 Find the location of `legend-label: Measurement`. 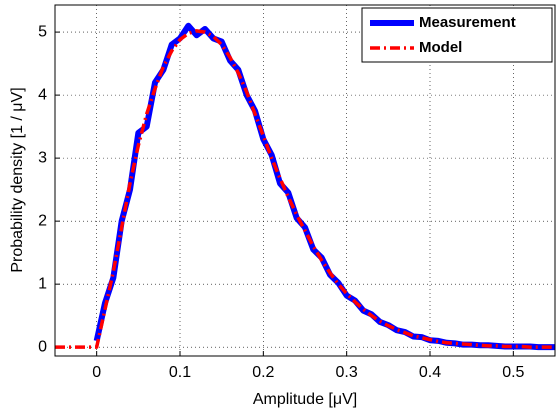

legend-label: Measurement is located at coordinates (467, 22).